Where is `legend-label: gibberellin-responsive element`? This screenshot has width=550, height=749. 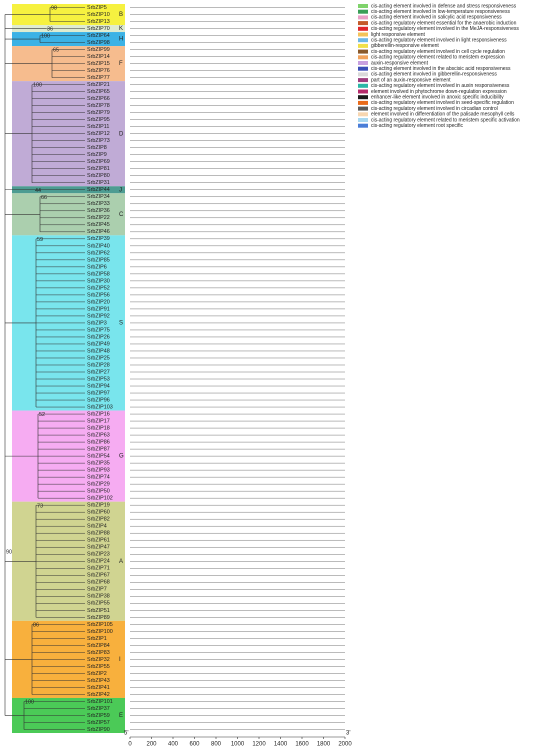
legend-label: gibberellin-responsive element is located at coordinates (405, 46).